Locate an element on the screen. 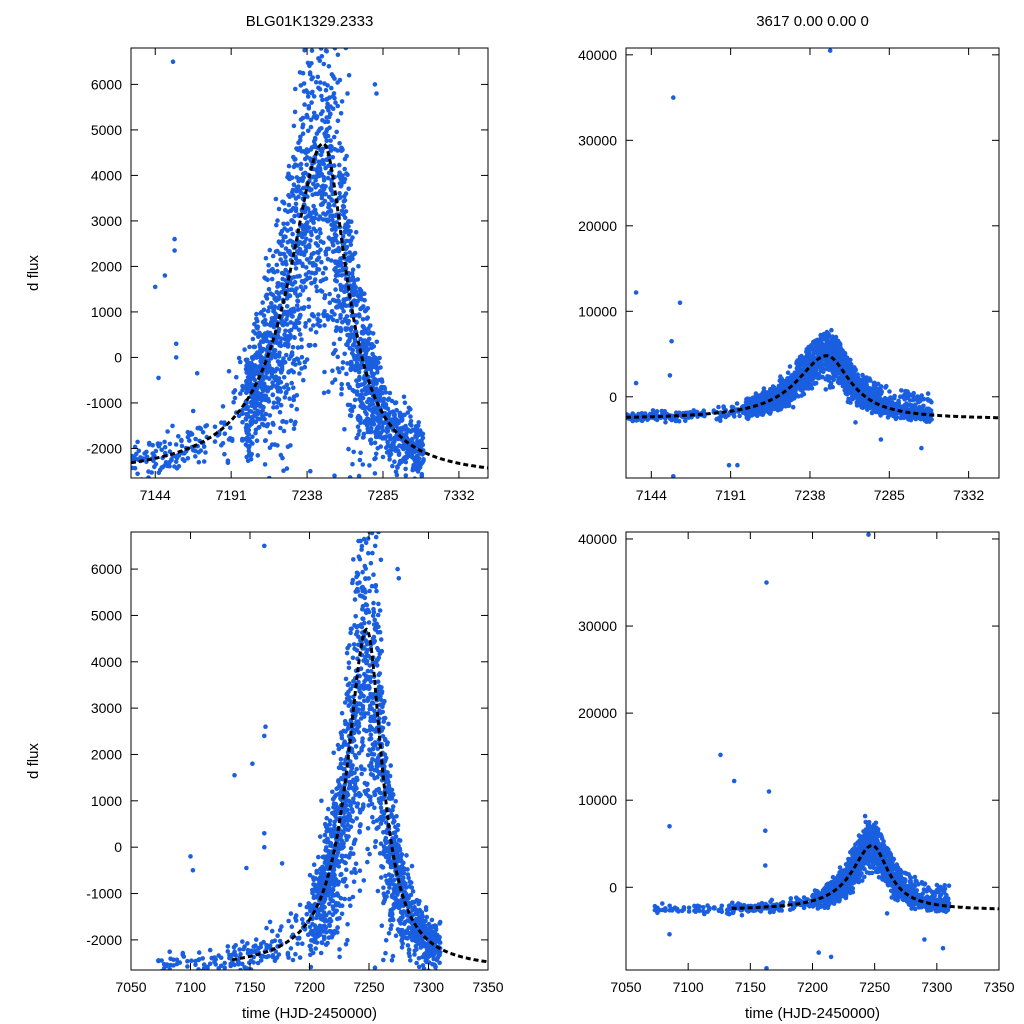  y-tick-label: 2000 is located at coordinates (106, 266).